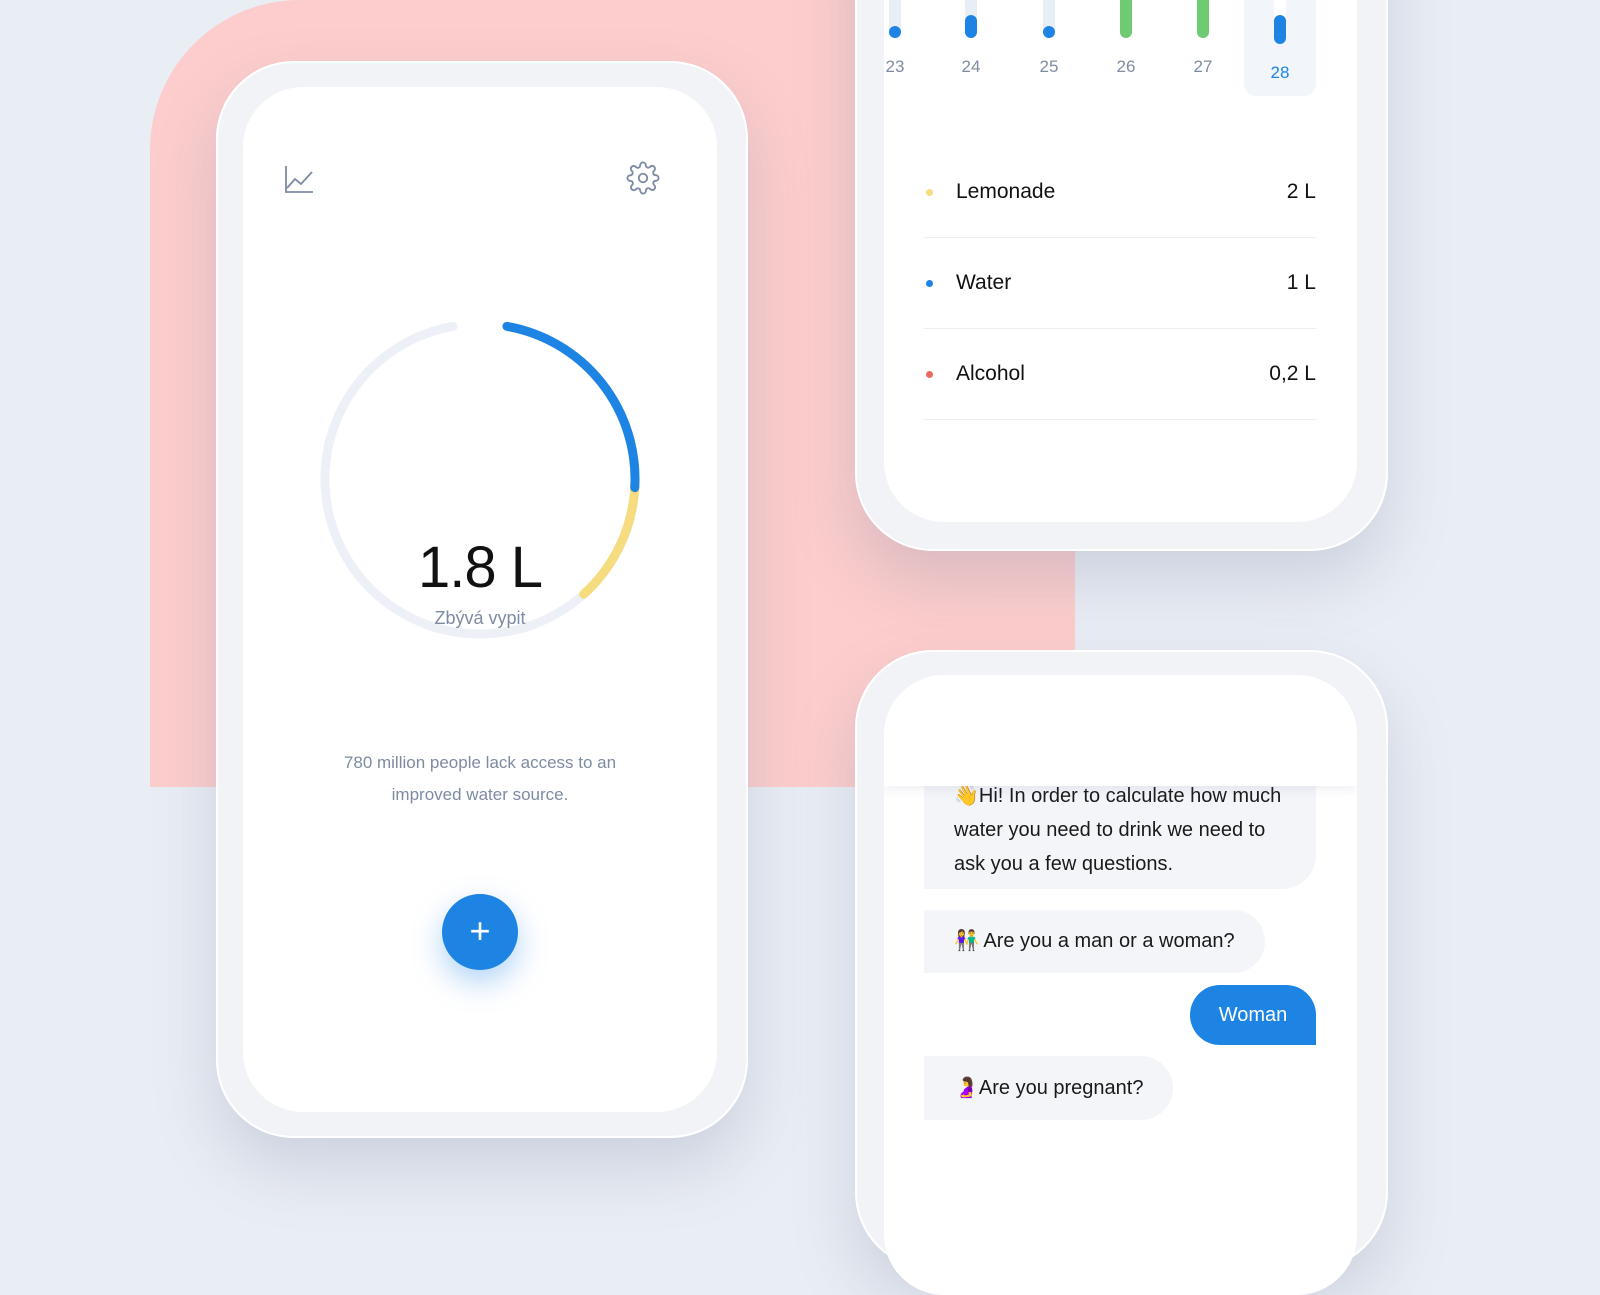 Image resolution: width=1600 pixels, height=1295 pixels. I want to click on drink-amount: 2 L, so click(1301, 191).